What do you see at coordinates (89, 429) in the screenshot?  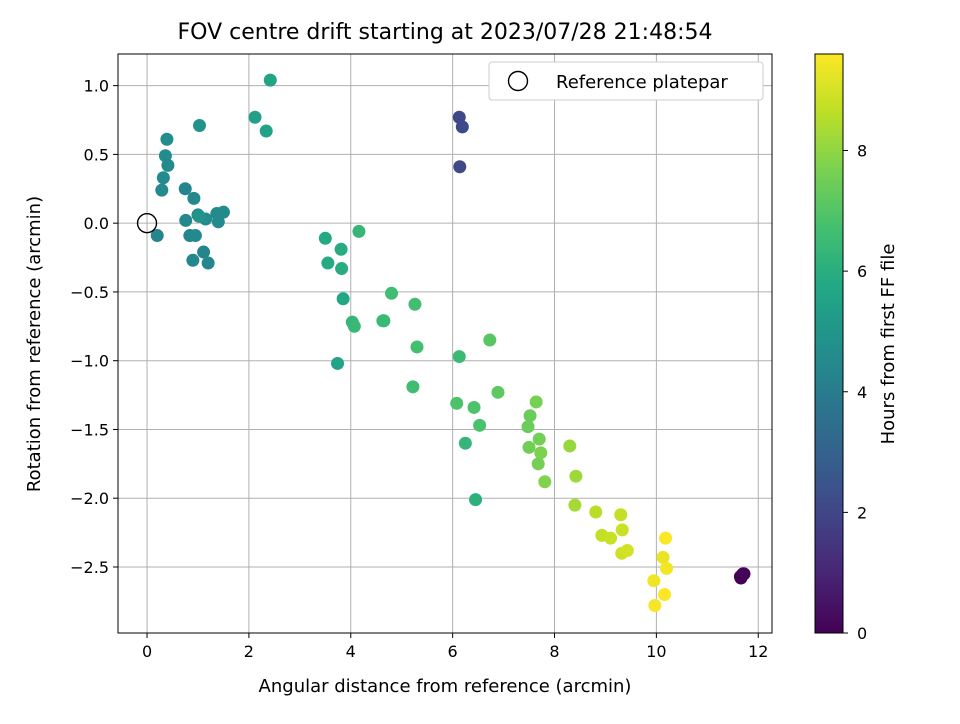 I see `y-tick-label: −1.5` at bounding box center [89, 429].